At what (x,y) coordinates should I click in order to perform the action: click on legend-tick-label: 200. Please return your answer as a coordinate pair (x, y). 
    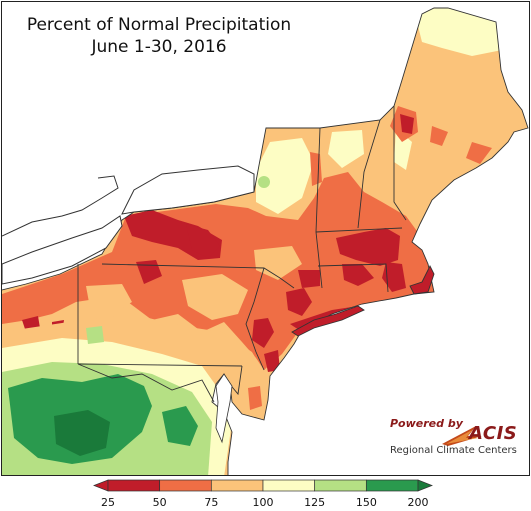
    Looking at the image, I should click on (418, 502).